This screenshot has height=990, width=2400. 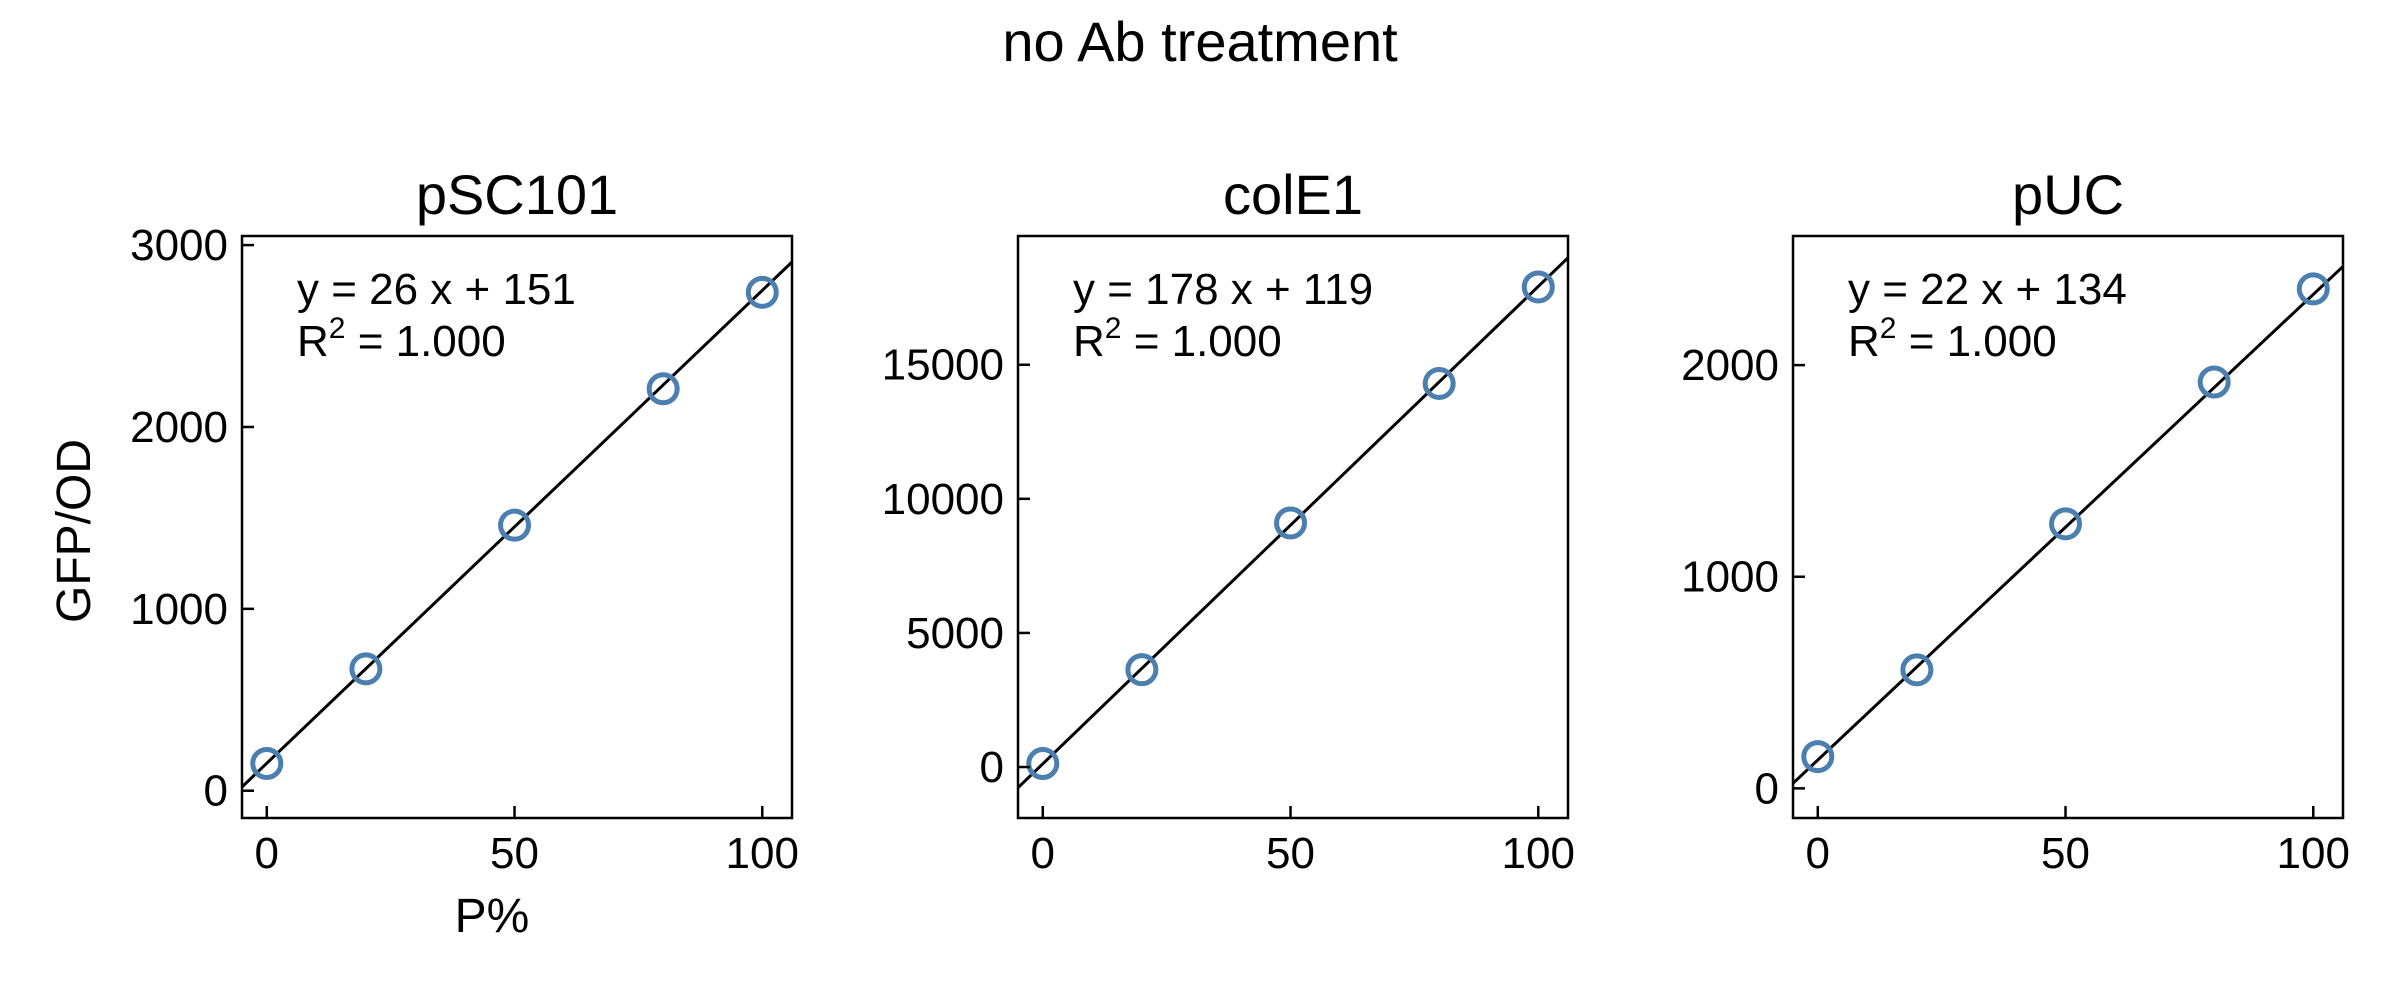 I want to click on y-tick-label: 15000, so click(x=943, y=365).